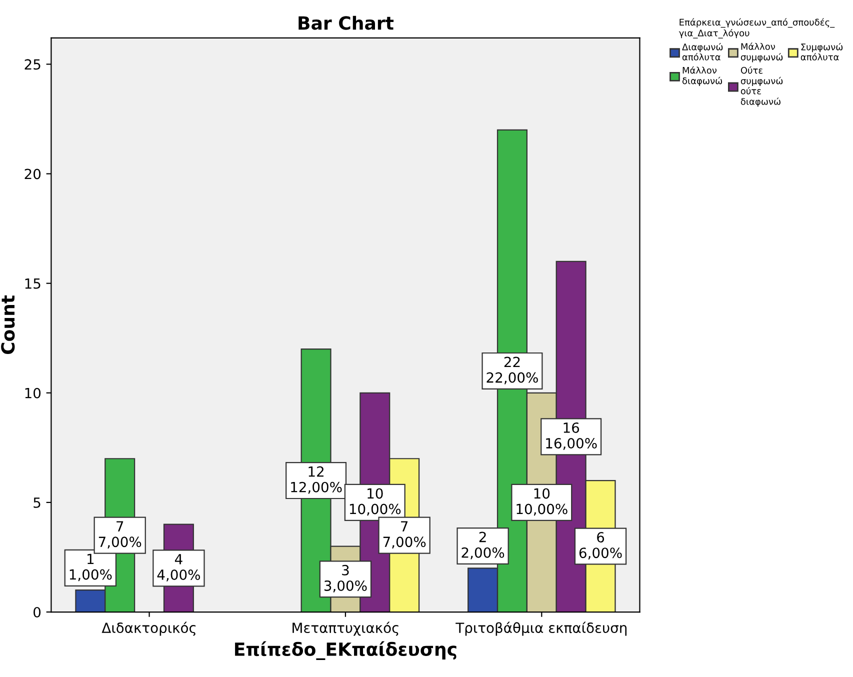 The image size is (853, 677). What do you see at coordinates (345, 578) in the screenshot?
I see `data-label: 3 3,00%` at bounding box center [345, 578].